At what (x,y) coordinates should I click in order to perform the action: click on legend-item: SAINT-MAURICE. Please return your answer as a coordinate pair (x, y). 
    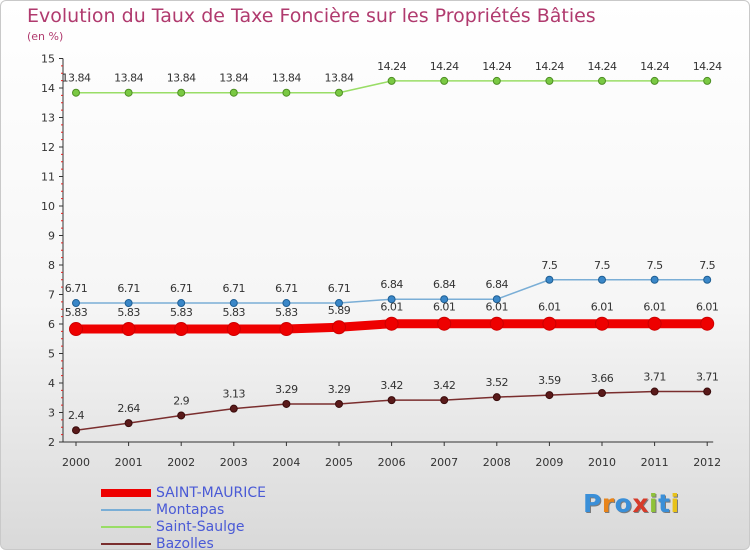
    Looking at the image, I should click on (231, 493).